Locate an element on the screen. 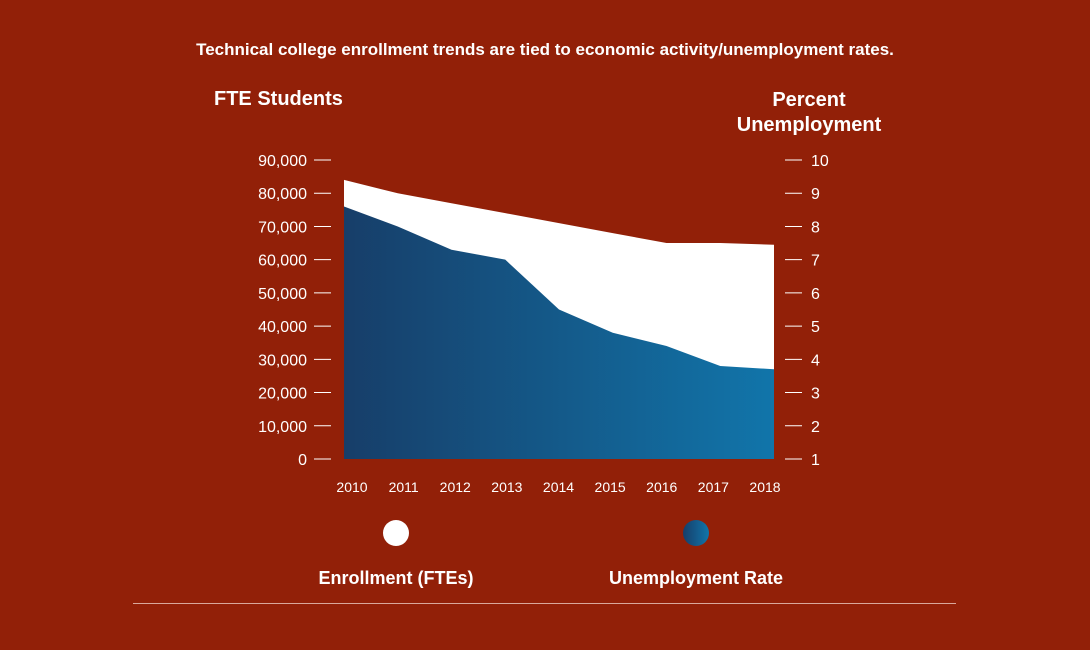  y-right-tick-label: 4 is located at coordinates (815, 360).